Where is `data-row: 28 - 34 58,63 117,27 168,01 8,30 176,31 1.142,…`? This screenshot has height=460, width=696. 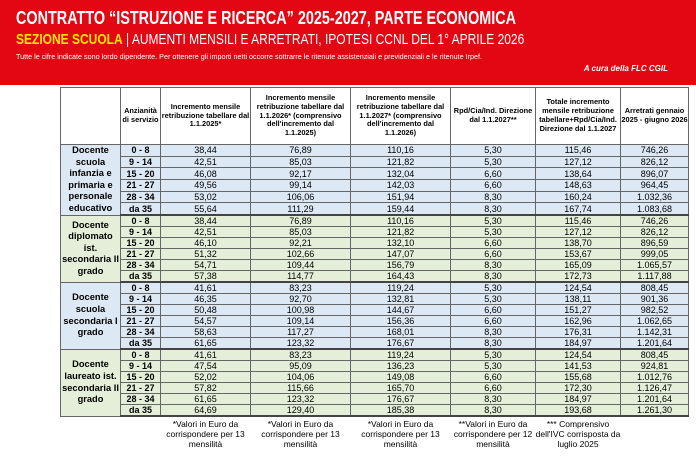
data-row: 28 - 34 58,63 117,27 168,01 8,30 176,31 1.142,… is located at coordinates (375, 332).